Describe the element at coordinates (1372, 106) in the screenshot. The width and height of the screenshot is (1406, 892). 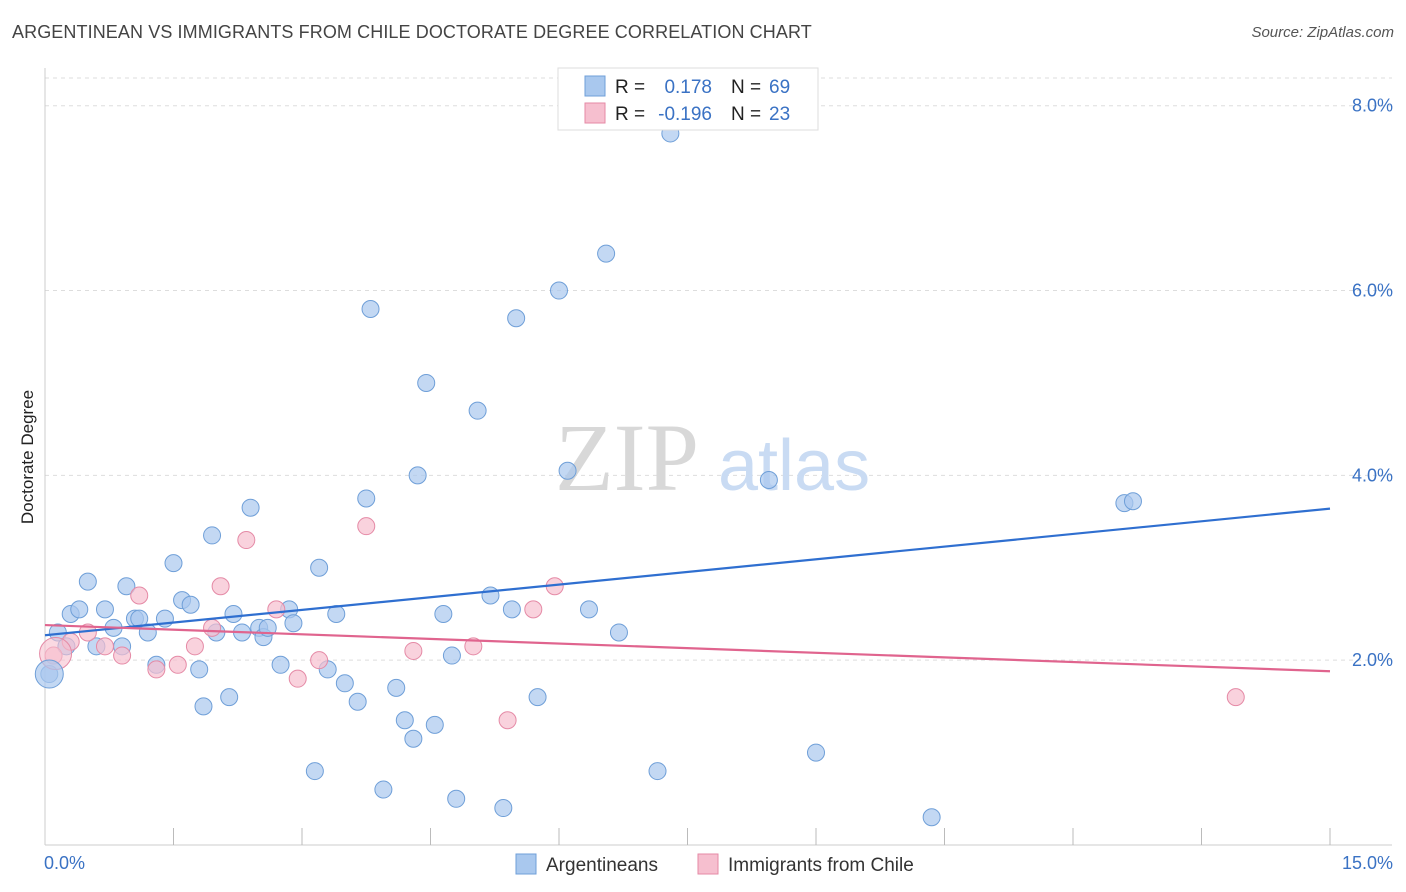
I see `y-tick-label: 8.0%` at that location.